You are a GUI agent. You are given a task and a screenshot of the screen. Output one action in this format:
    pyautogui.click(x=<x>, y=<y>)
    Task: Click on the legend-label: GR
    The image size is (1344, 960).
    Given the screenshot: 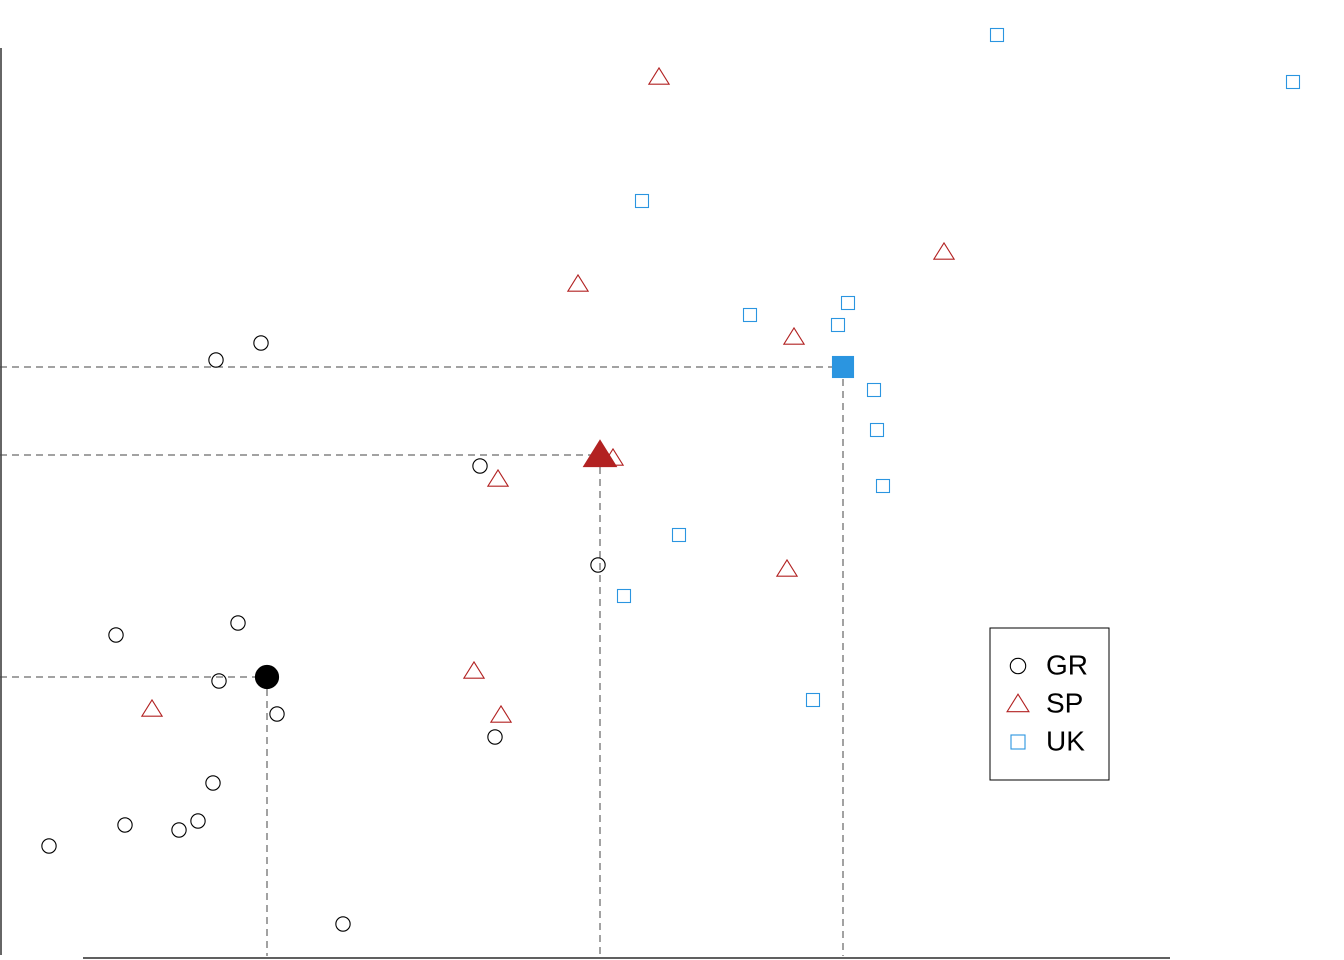 What is the action you would take?
    pyautogui.click(x=1067, y=664)
    